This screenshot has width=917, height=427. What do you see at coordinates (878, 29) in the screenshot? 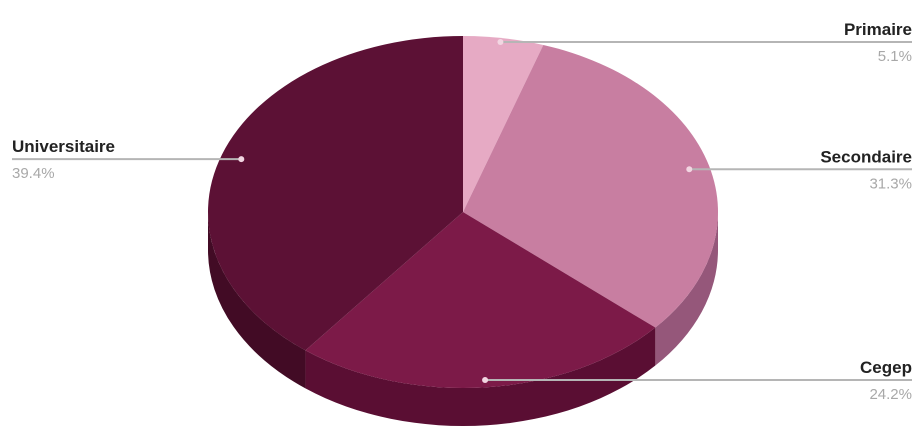
I see `slice-label-primaire: Primaire` at bounding box center [878, 29].